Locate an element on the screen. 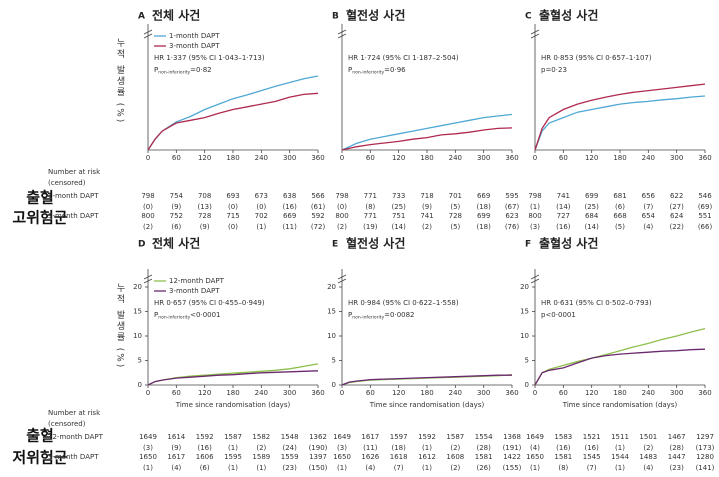 This screenshot has height=477, width=719. censored: (0) is located at coordinates (148, 207).